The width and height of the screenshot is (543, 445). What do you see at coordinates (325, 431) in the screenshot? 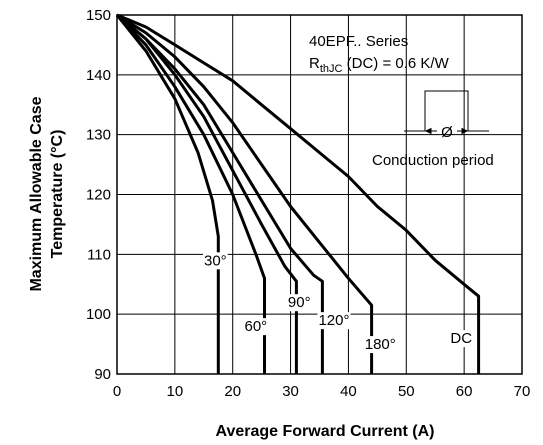
I see `x-axis-title: Average Forward Current (A)` at bounding box center [325, 431].